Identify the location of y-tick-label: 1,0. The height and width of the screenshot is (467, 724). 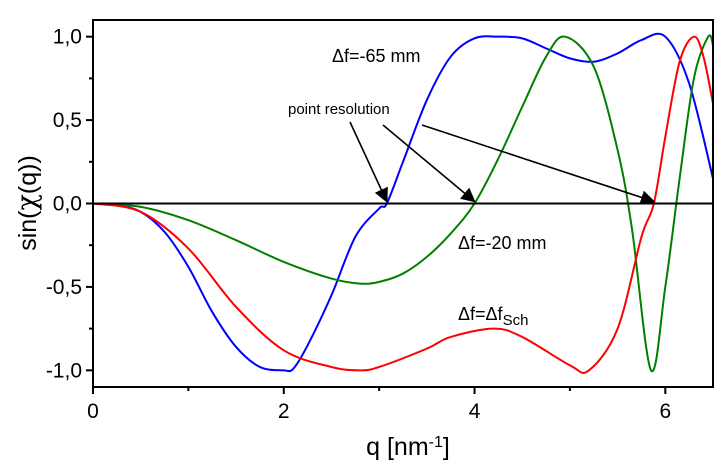
(67, 37).